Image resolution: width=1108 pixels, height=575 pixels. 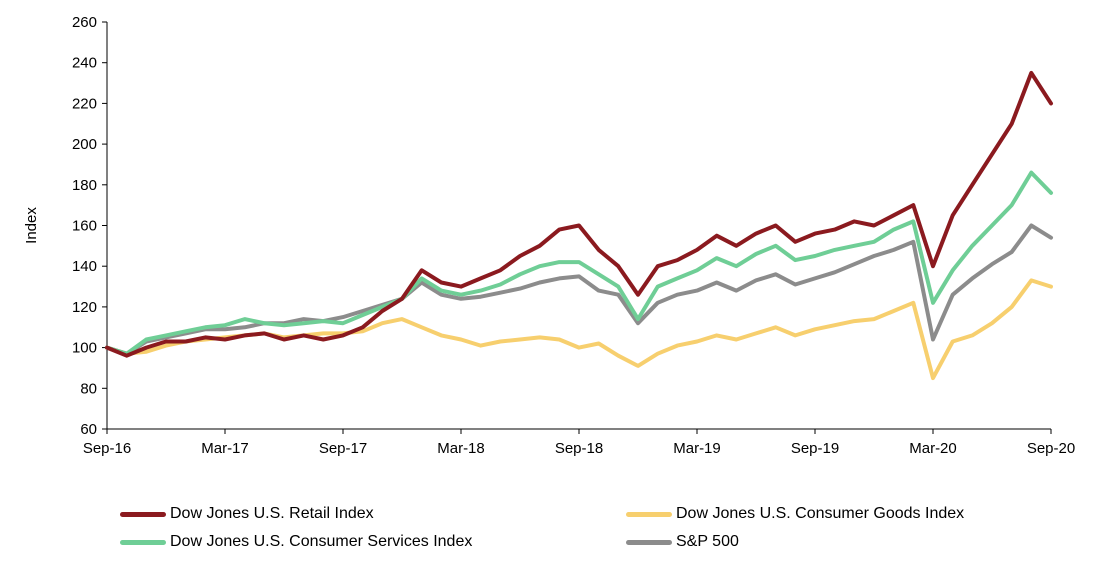 What do you see at coordinates (84, 144) in the screenshot?
I see `y-tick-label: 200` at bounding box center [84, 144].